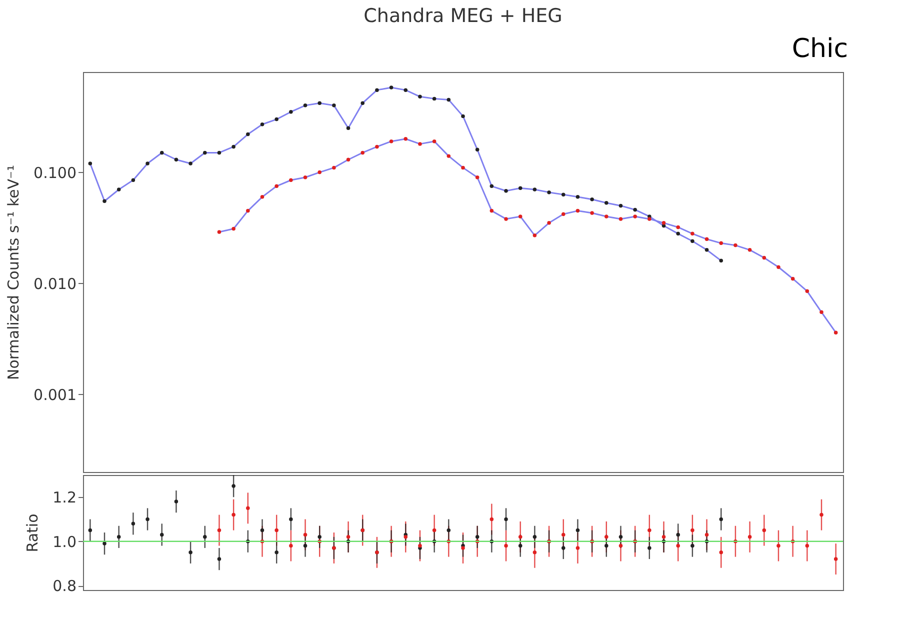 This screenshot has width=922, height=637. I want to click on y-tick-label: 0.001, so click(55, 395).